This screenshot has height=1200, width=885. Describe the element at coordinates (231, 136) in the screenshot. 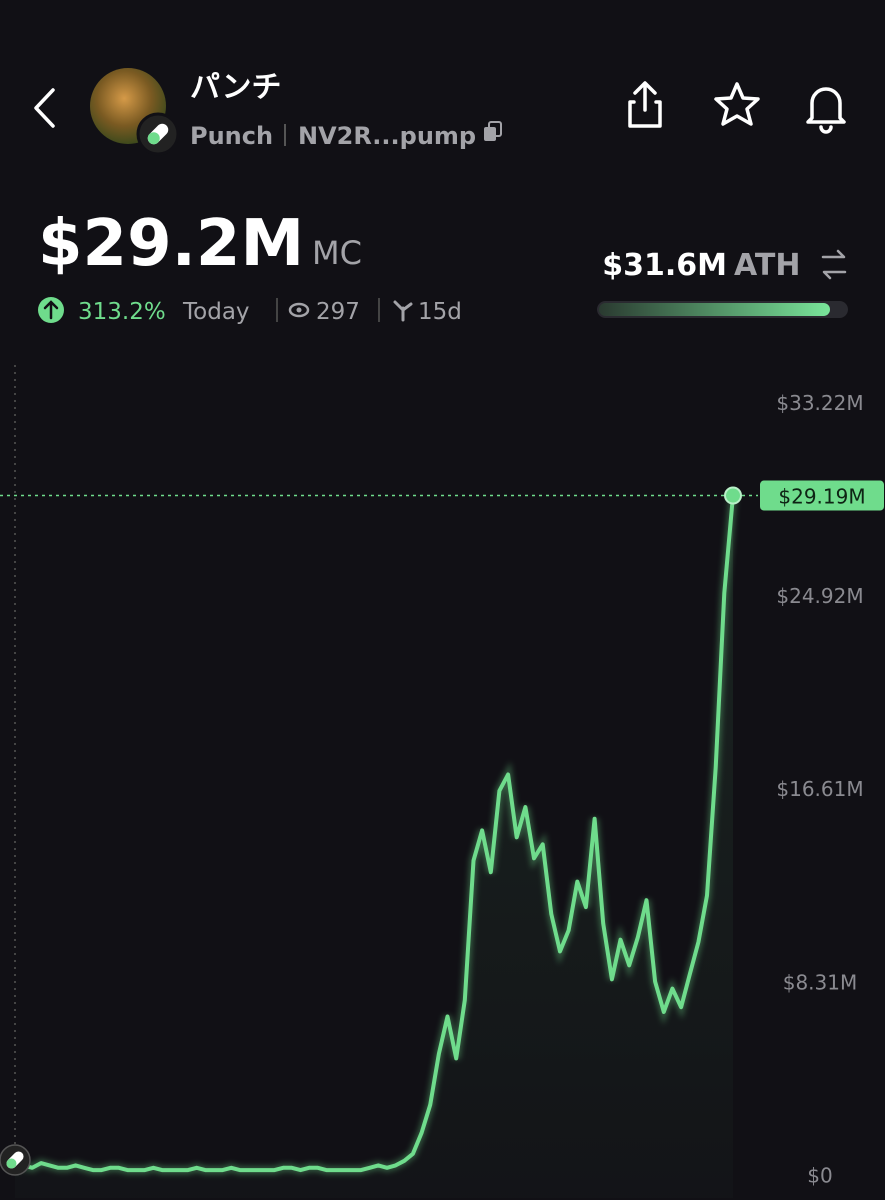

I see `token-ticker: Punch` at that location.